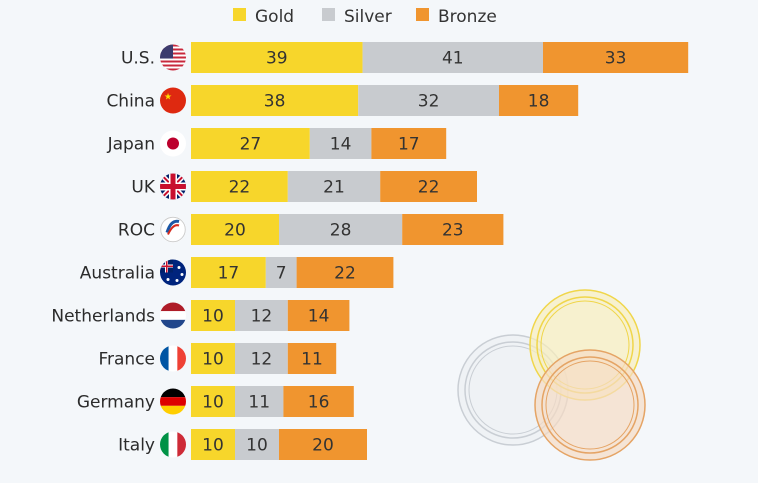 This screenshot has width=758, height=483. Describe the element at coordinates (131, 145) in the screenshot. I see `country-label: Japan` at that location.